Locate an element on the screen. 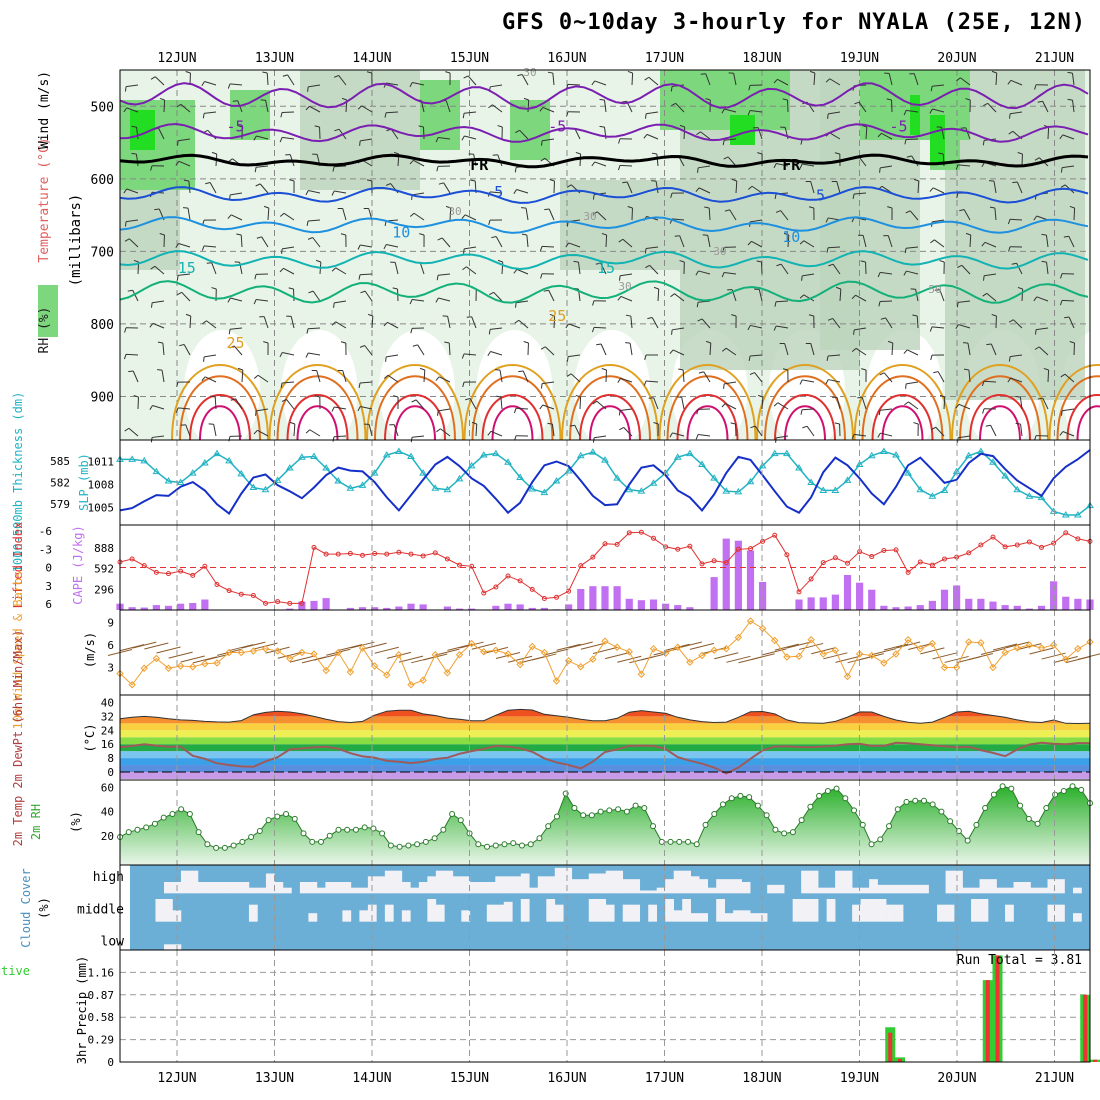 The height and width of the screenshot is (1100, 1100). rh-very-humid-band is located at coordinates (937, 140).